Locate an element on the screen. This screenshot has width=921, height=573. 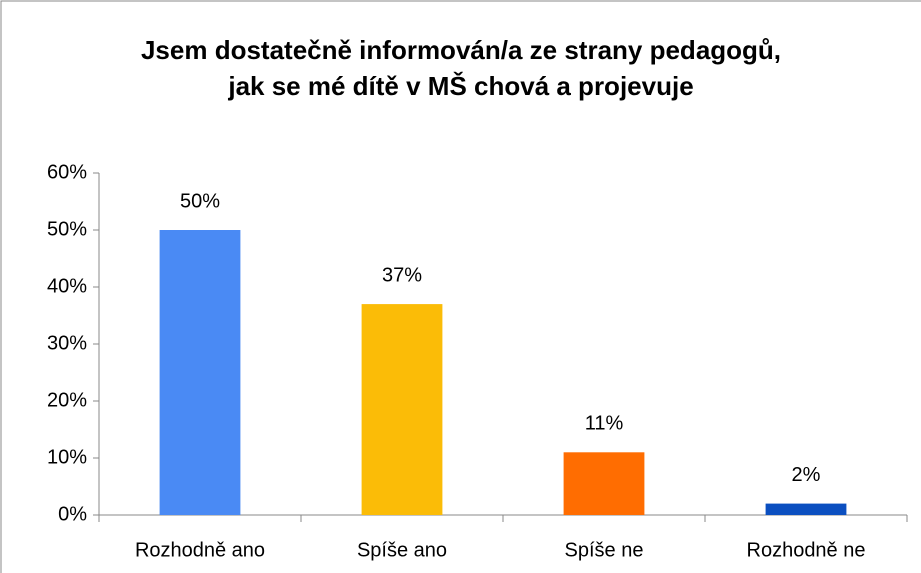
y-tick-label: 30% is located at coordinates (67, 343).